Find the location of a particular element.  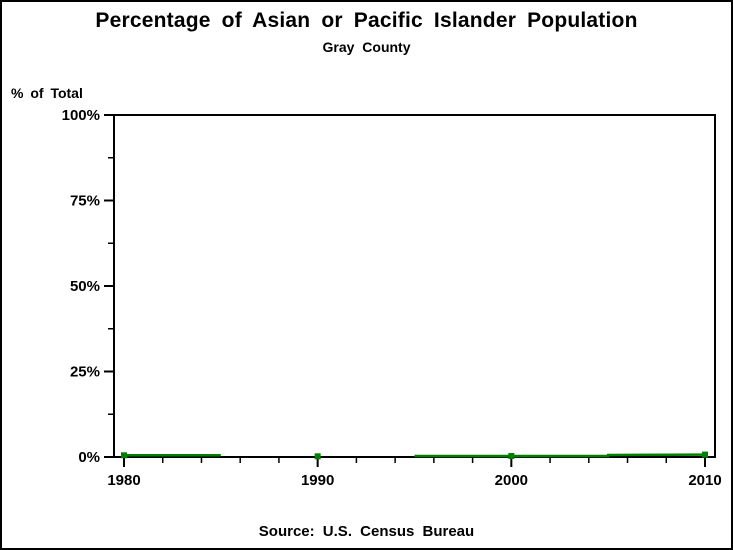

y-axis-tick-label: 25% is located at coordinates (85, 372).